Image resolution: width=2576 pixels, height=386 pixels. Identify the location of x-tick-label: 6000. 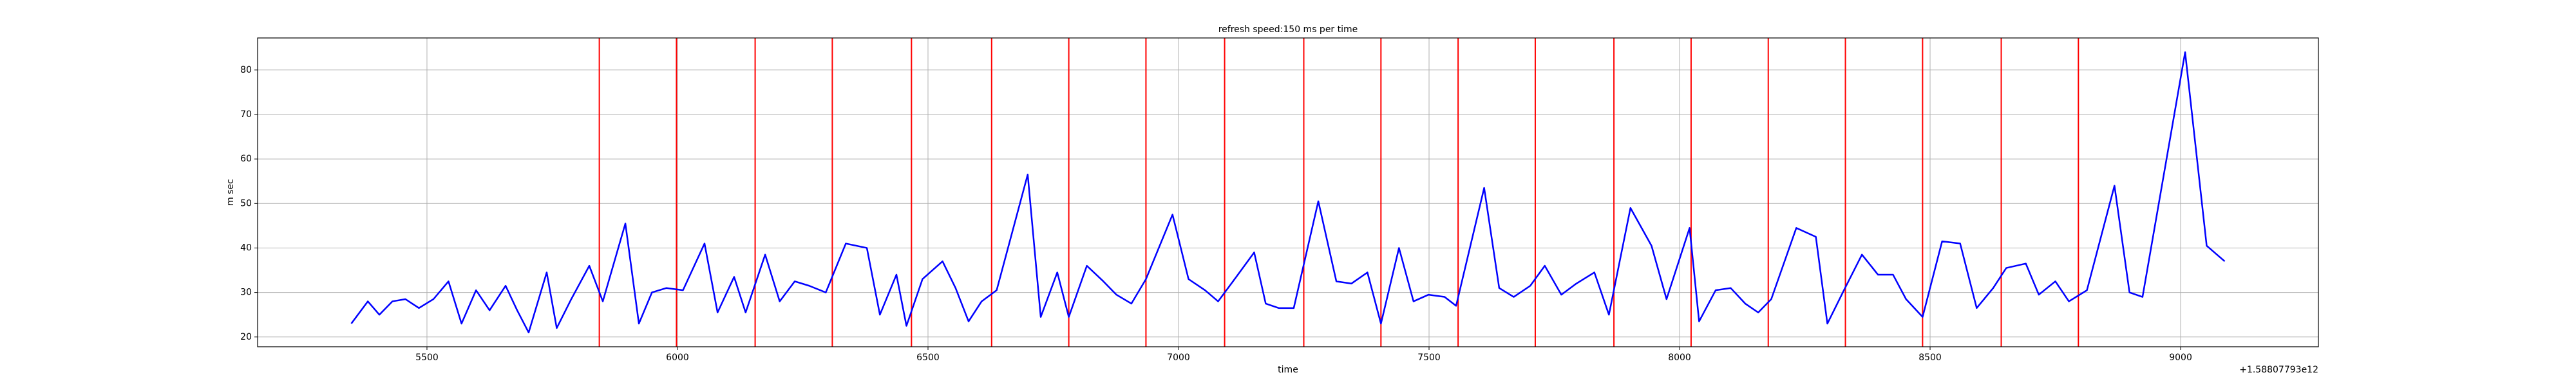
(678, 358).